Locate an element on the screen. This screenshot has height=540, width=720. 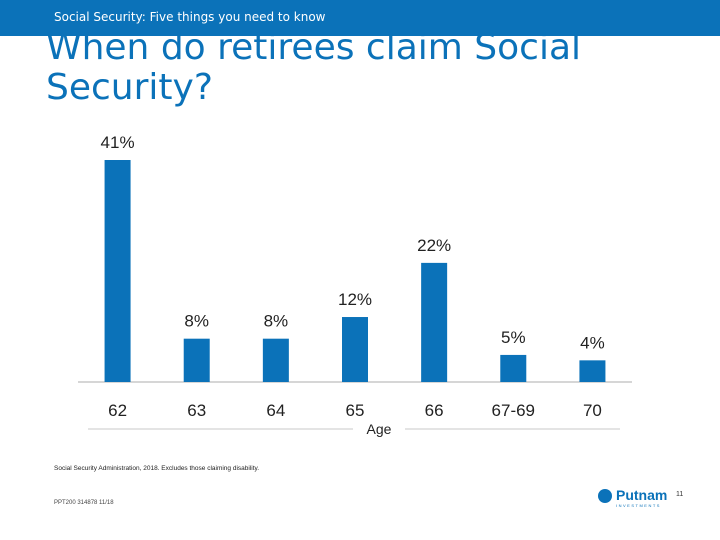
data-label-66: 22% is located at coordinates (434, 245).